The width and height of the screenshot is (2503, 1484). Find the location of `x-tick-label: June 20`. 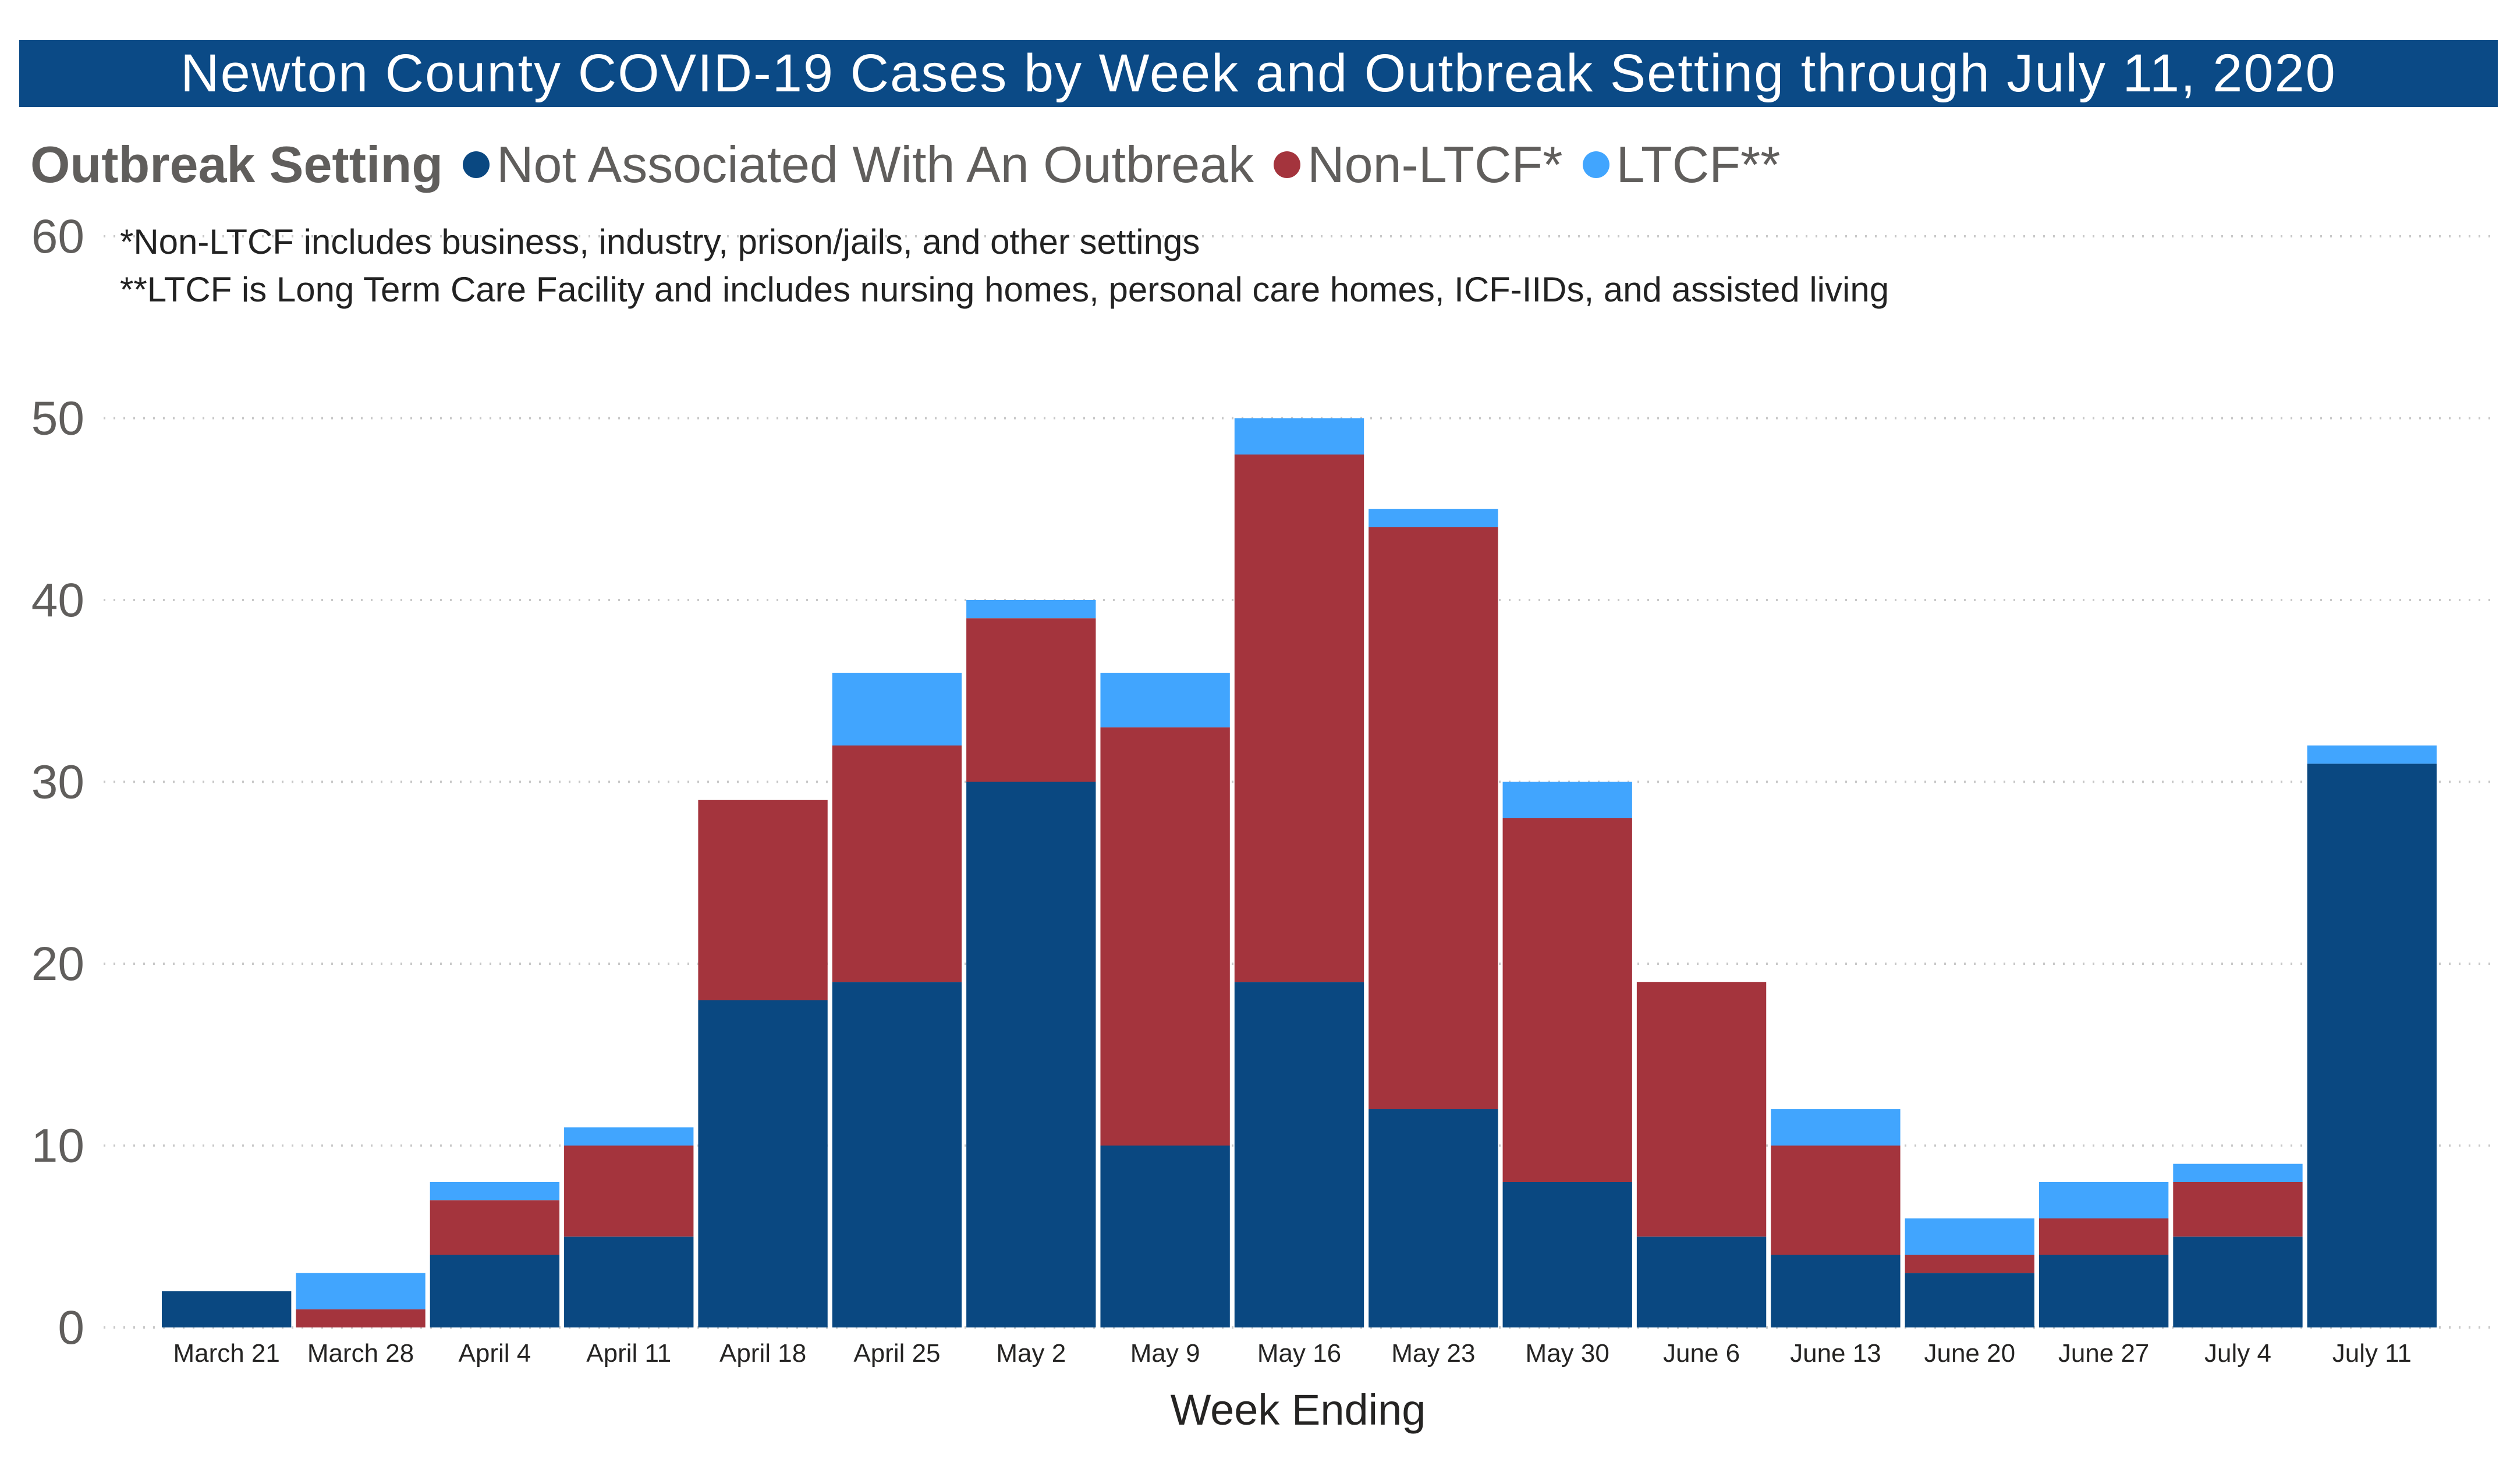

x-tick-label: June 20 is located at coordinates (1969, 1353).